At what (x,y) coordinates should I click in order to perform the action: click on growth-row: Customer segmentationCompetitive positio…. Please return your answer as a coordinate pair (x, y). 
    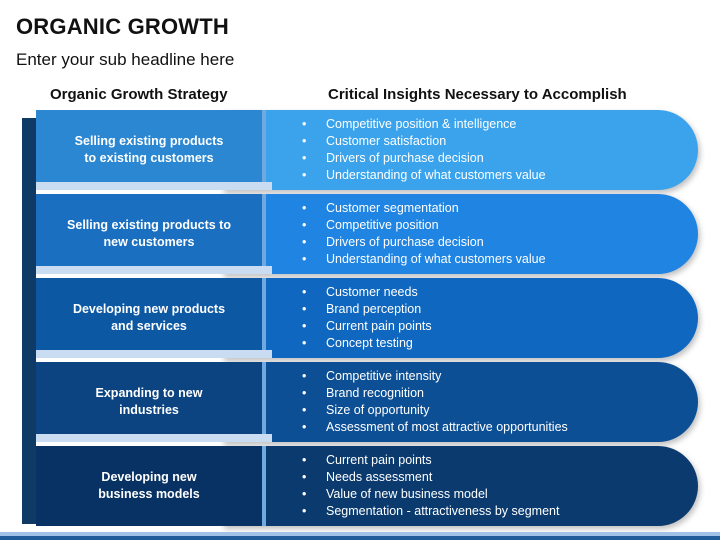
    Looking at the image, I should click on (360, 234).